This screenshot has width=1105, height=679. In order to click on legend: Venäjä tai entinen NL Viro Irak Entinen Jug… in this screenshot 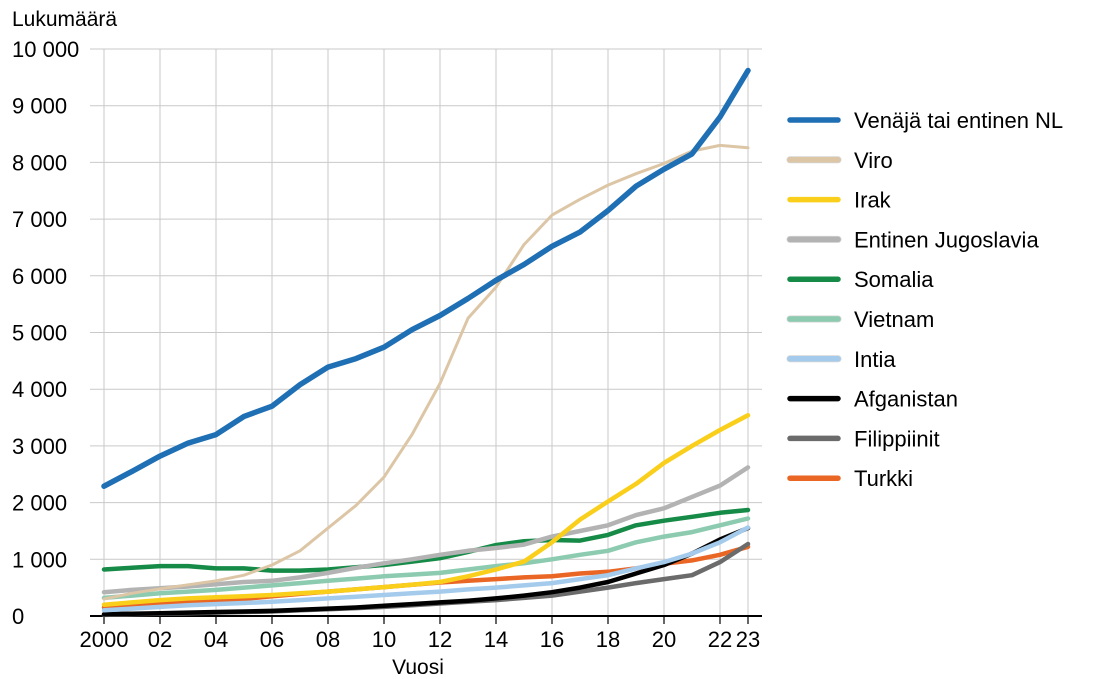, I will do `click(924, 299)`.